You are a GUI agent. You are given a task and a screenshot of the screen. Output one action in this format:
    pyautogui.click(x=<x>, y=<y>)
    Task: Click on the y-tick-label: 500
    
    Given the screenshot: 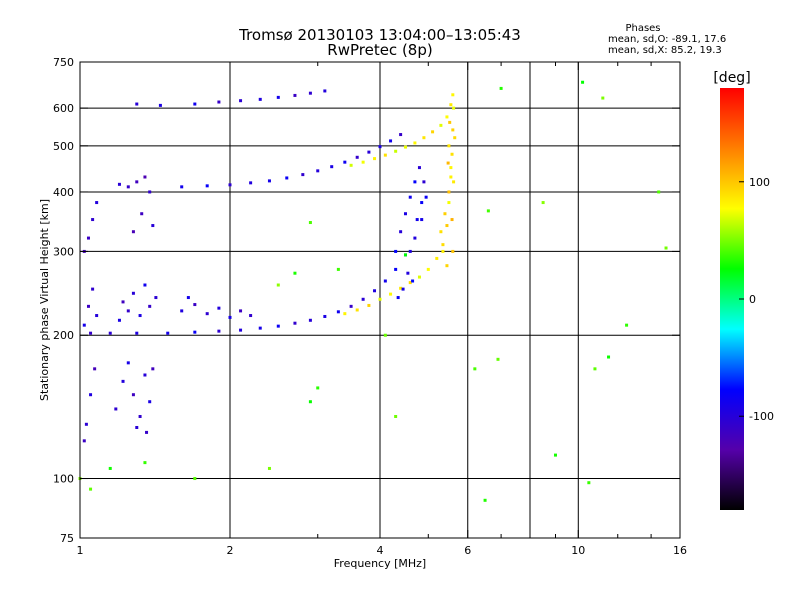 What is the action you would take?
    pyautogui.click(x=63, y=146)
    